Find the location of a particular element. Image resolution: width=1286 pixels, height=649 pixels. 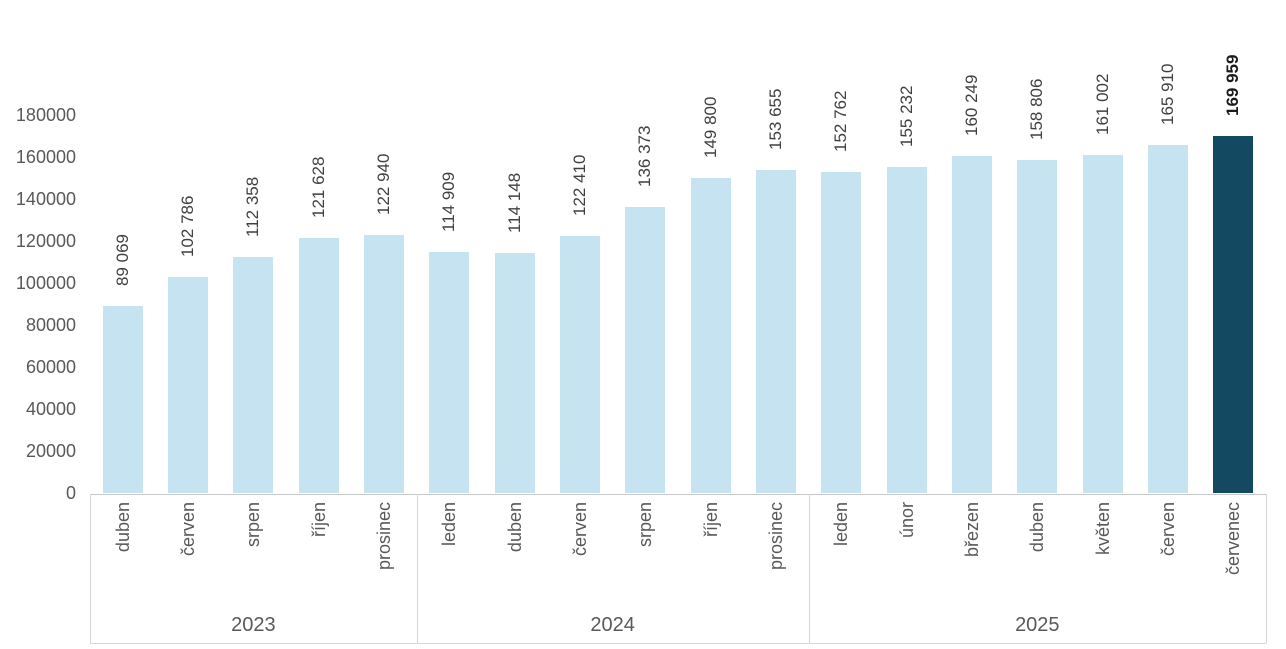

y-axis-tick-label: 140000 is located at coordinates (45, 199).